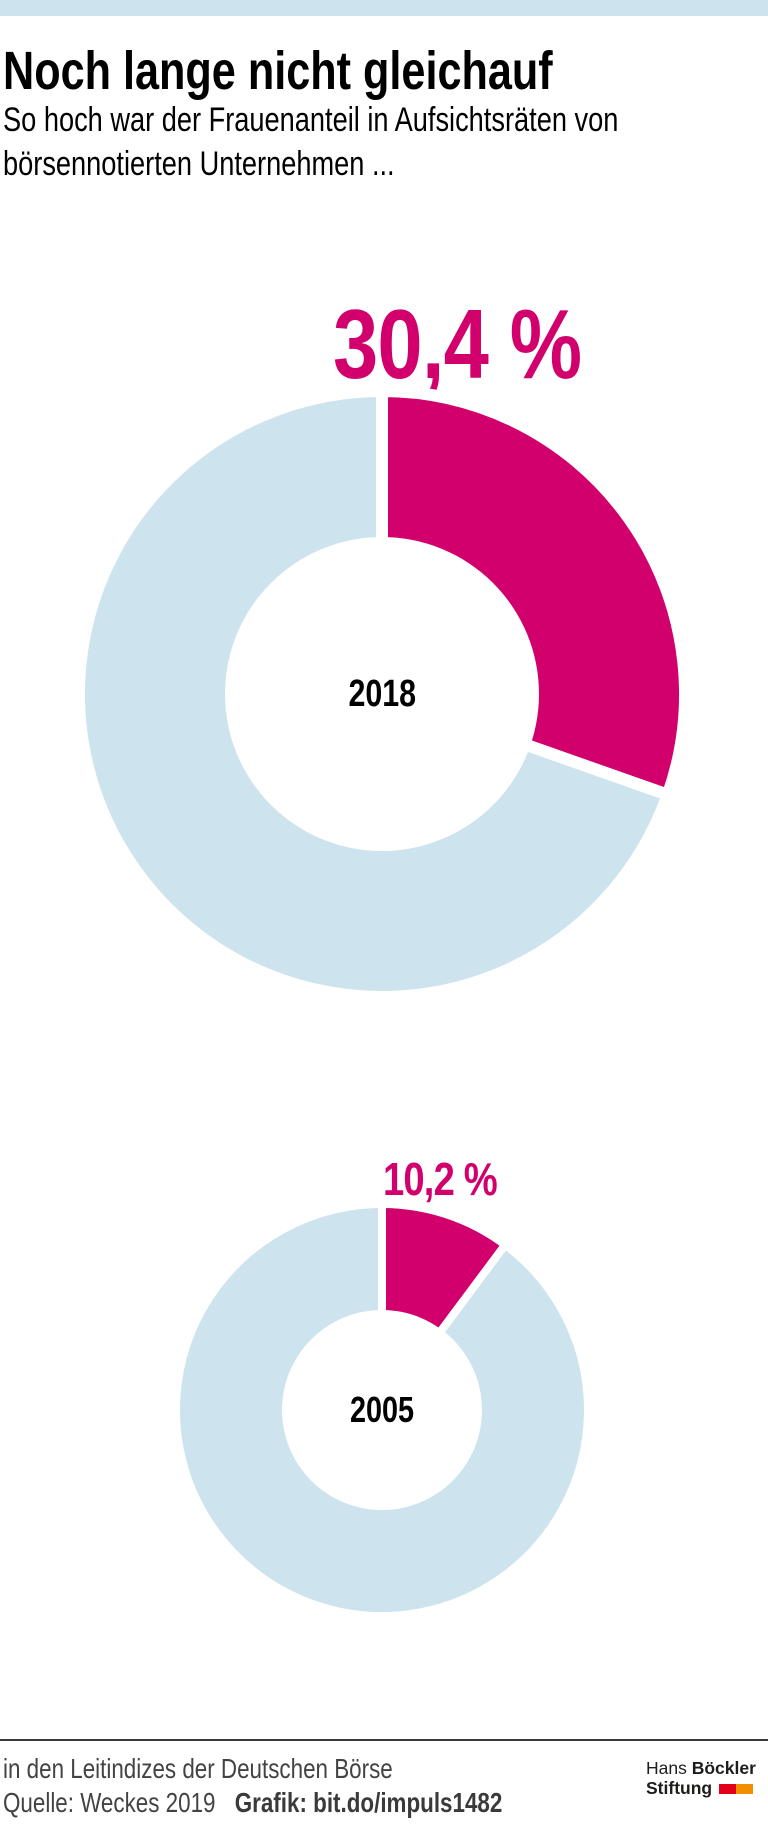 This screenshot has height=1842, width=768. I want to click on highlight-slice-2018, so click(533, 593).